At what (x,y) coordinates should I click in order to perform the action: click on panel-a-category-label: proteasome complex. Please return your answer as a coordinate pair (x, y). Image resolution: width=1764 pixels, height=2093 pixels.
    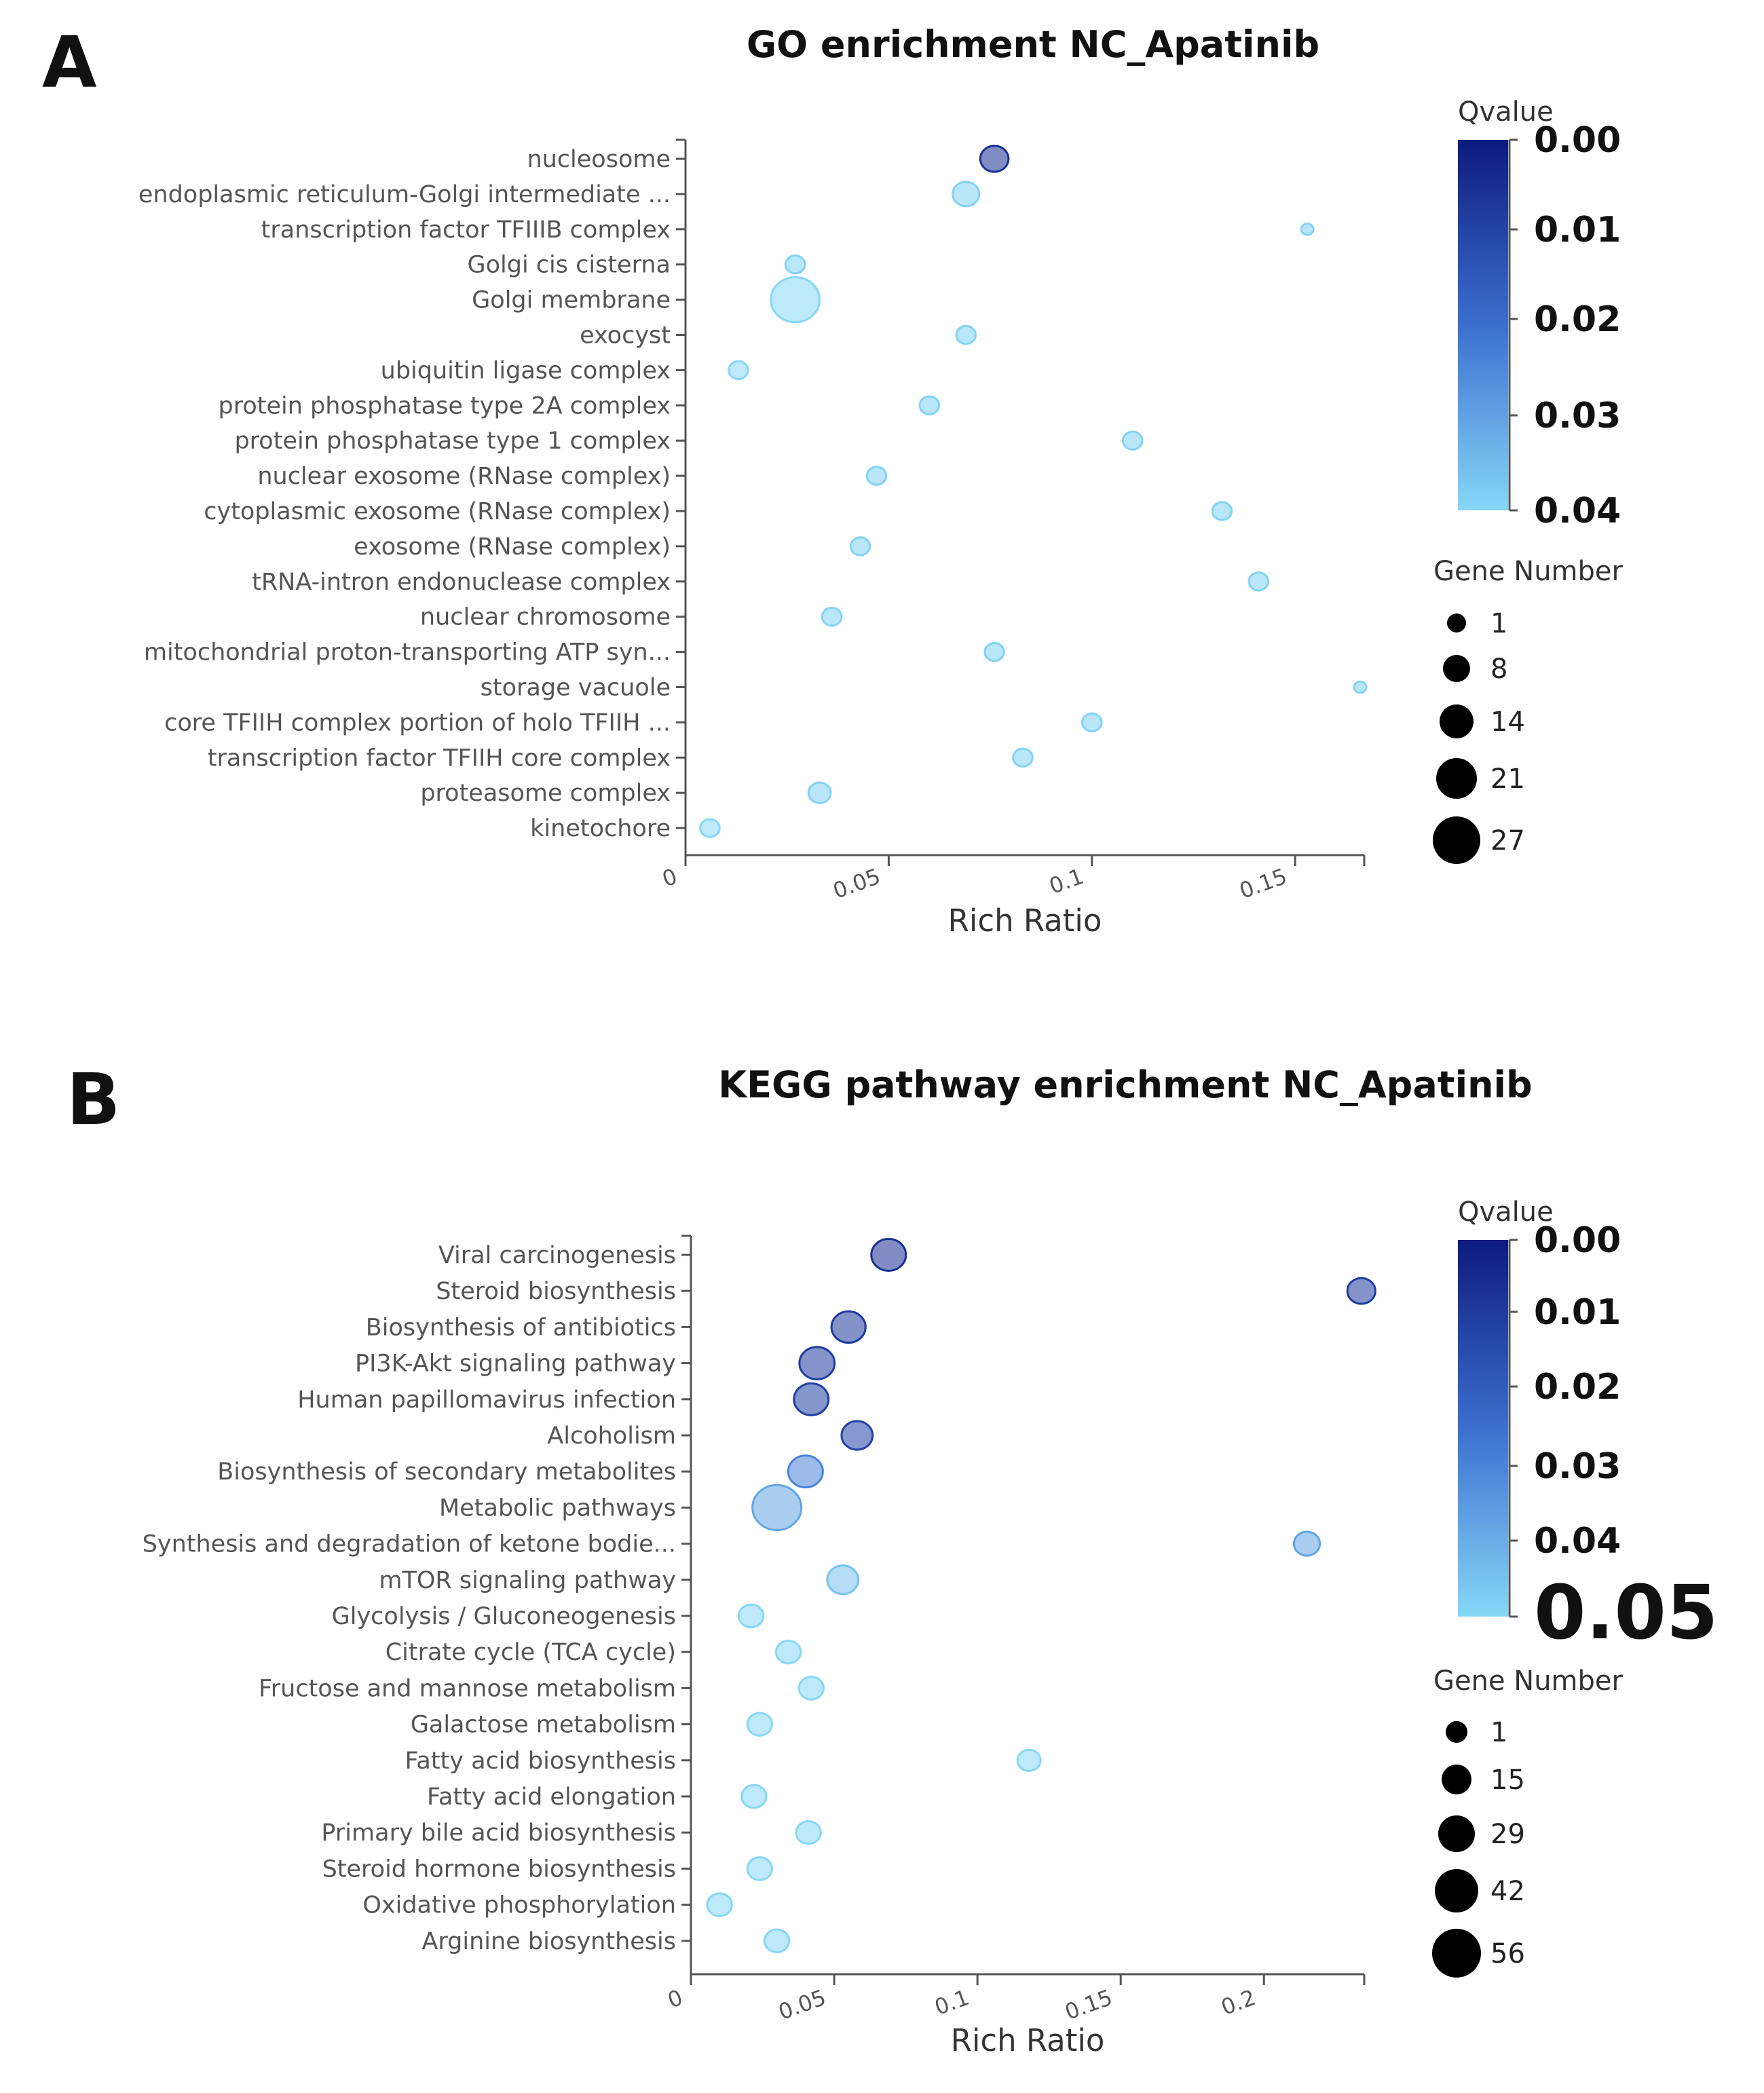
    Looking at the image, I should click on (545, 794).